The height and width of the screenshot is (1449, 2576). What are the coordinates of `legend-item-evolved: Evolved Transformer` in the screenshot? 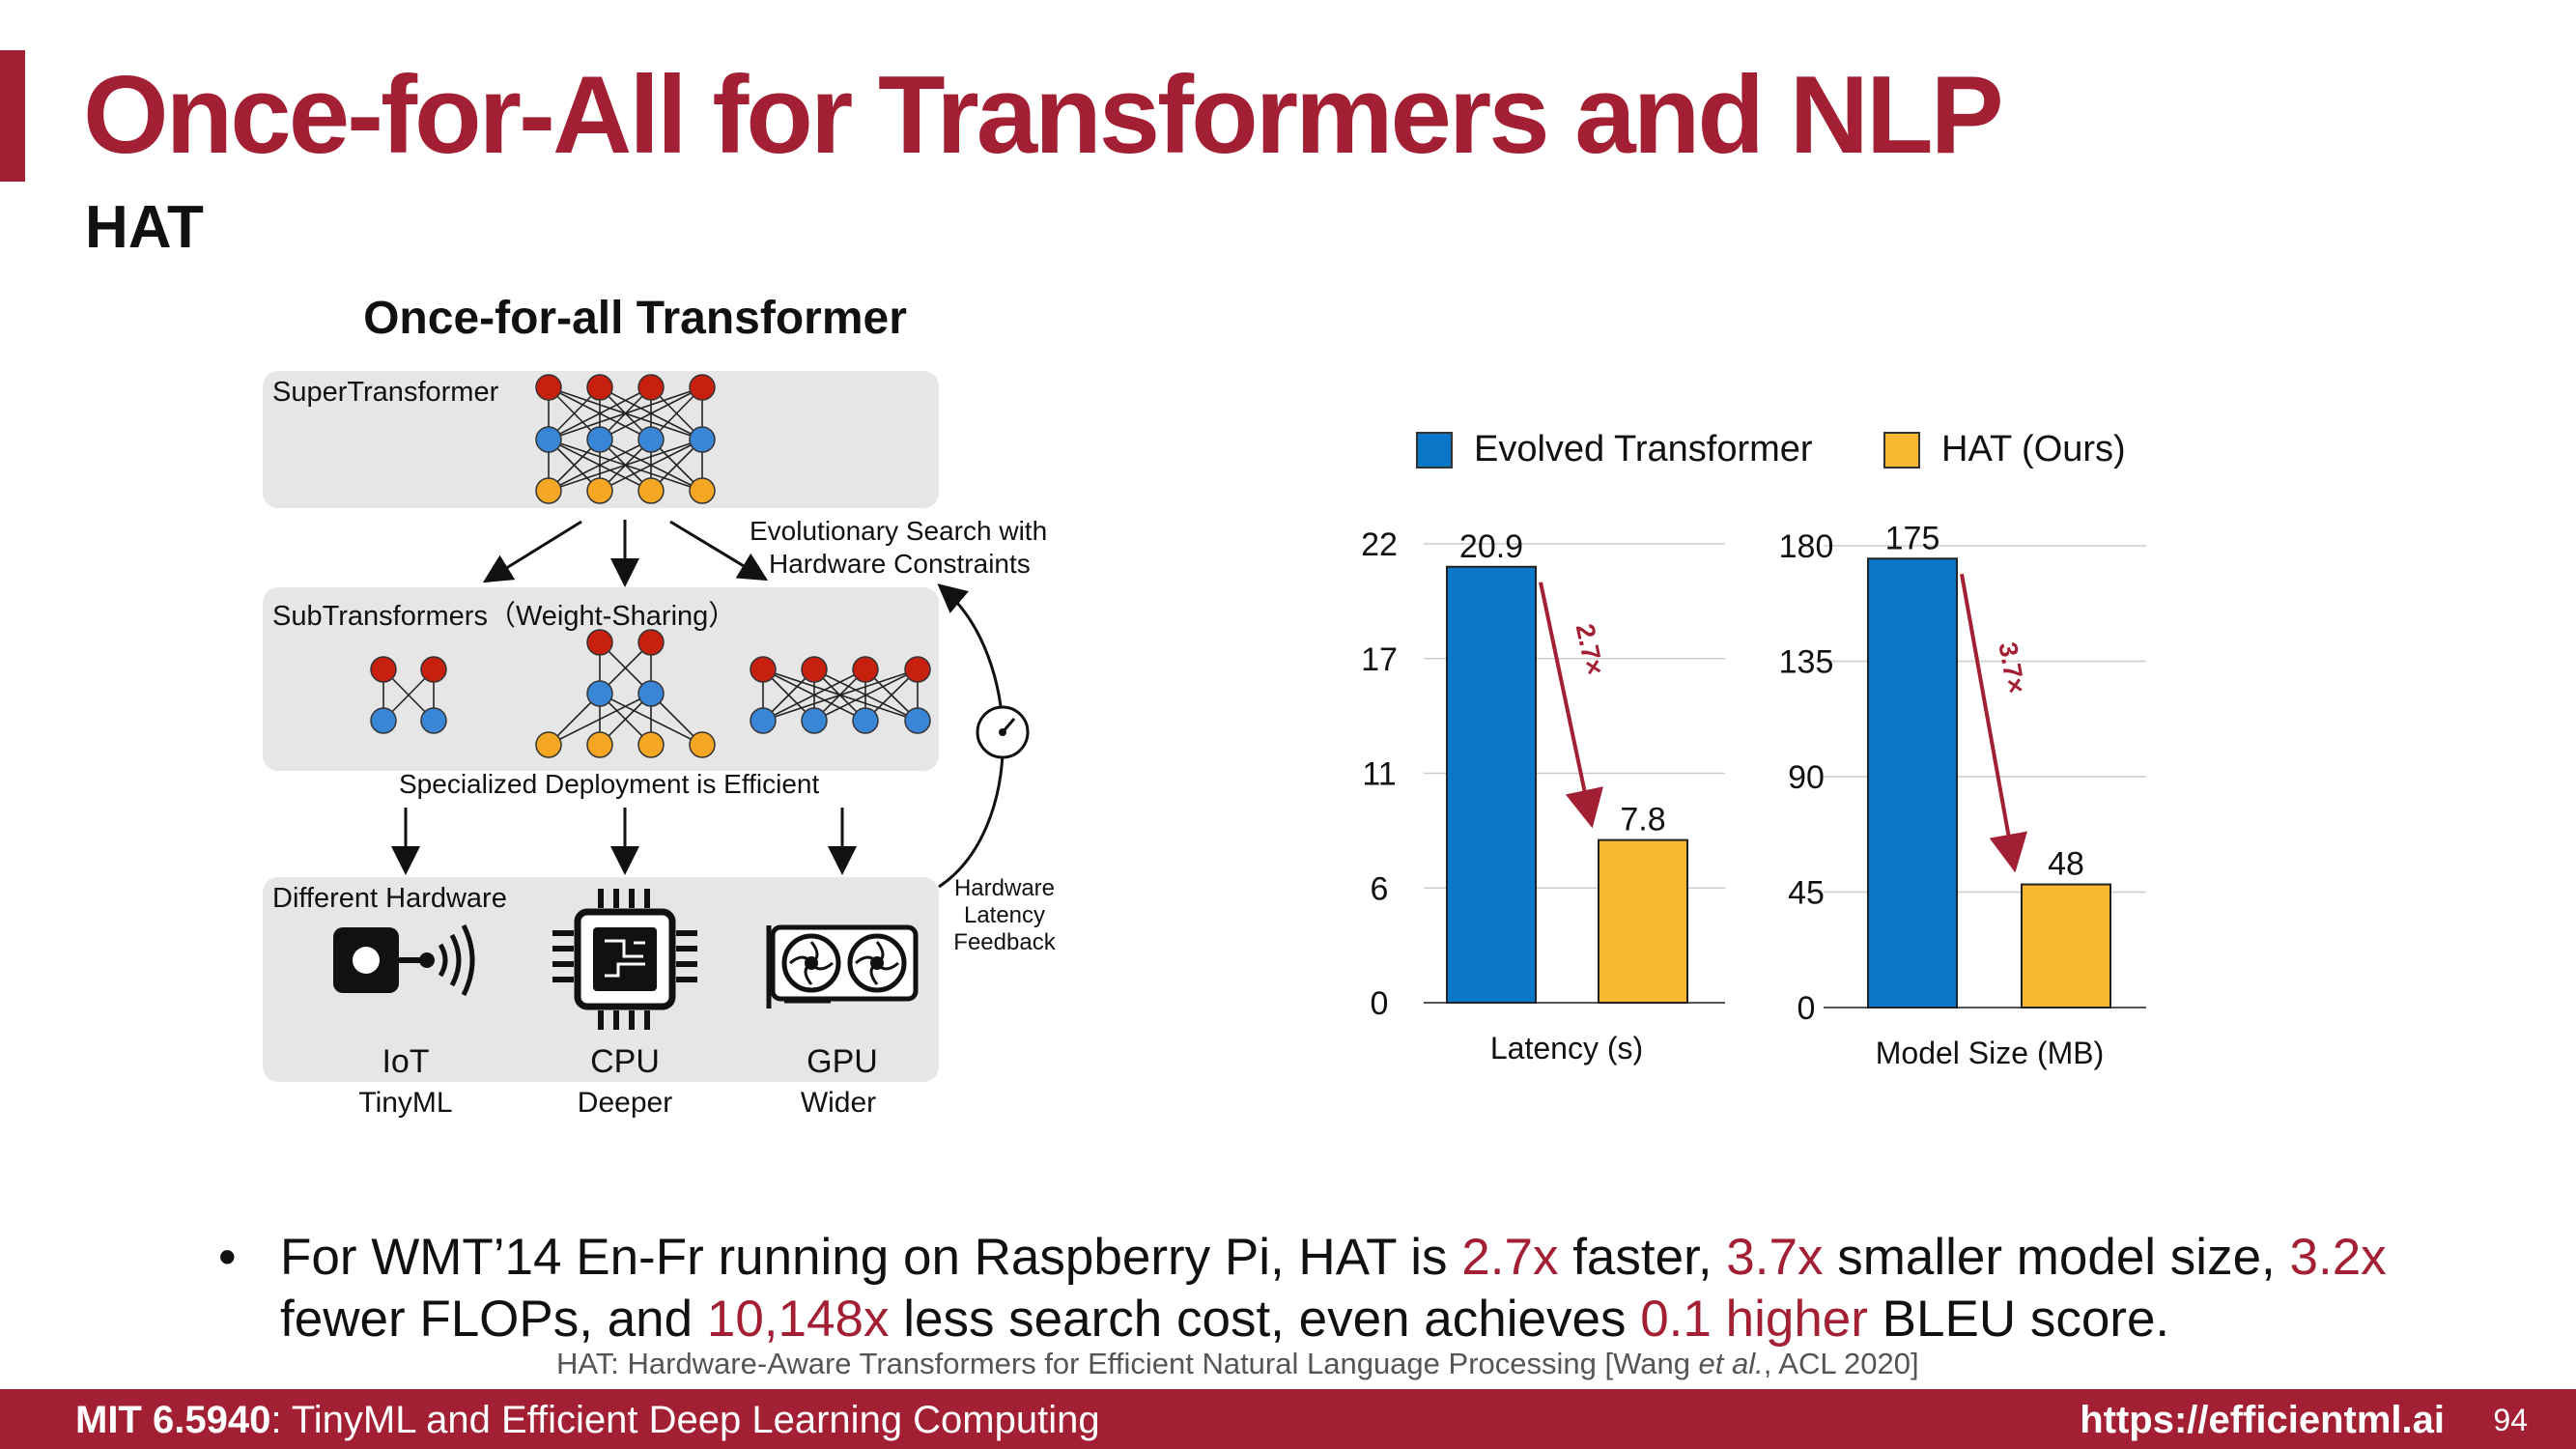 It's located at (1614, 449).